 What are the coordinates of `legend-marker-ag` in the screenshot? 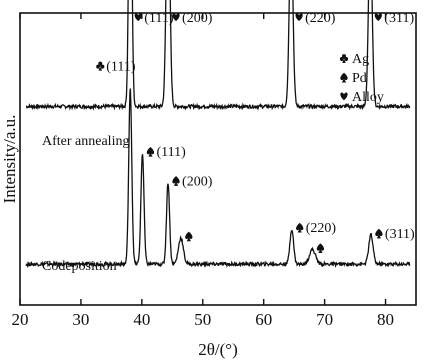 It's located at (344, 59).